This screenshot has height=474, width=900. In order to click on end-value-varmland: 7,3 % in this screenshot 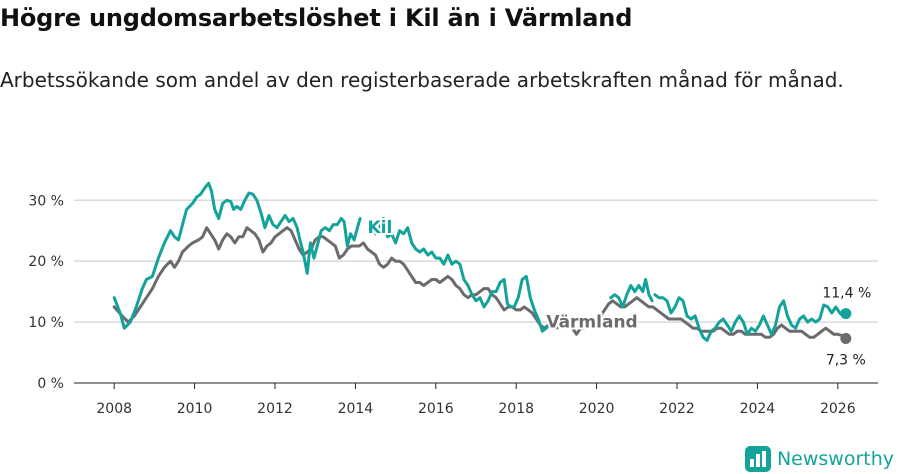, I will do `click(846, 361)`.